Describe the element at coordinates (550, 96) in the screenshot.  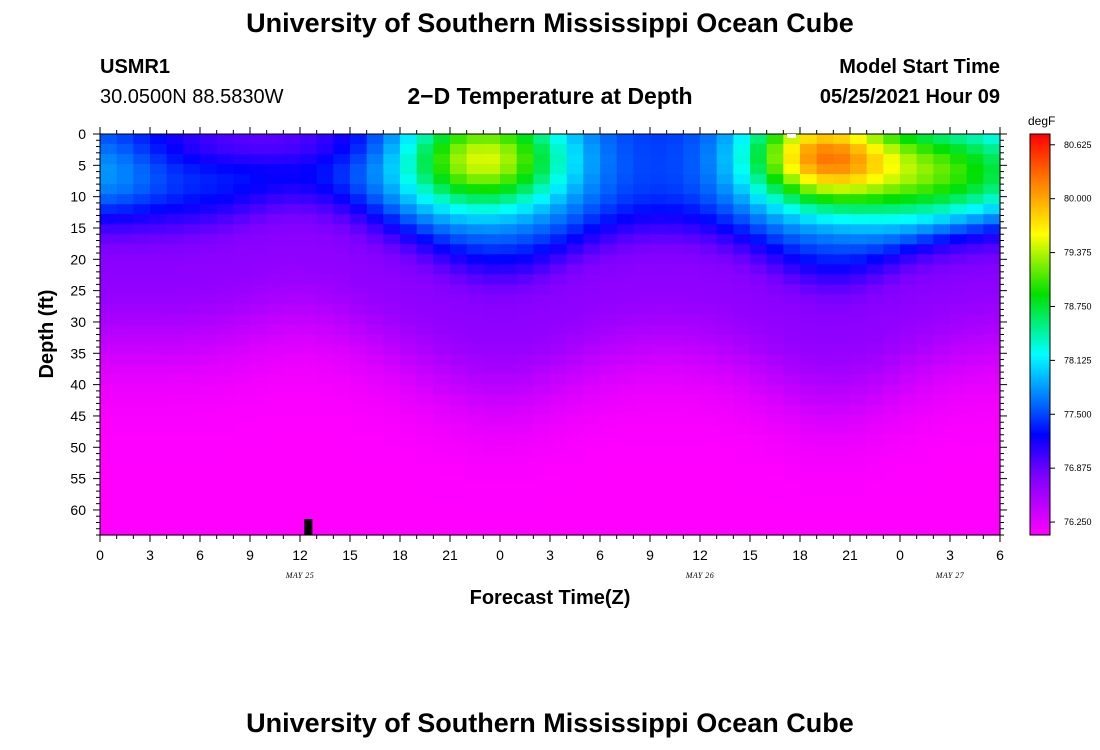
I see `chart-title: 2−D Temperature at Depth` at that location.